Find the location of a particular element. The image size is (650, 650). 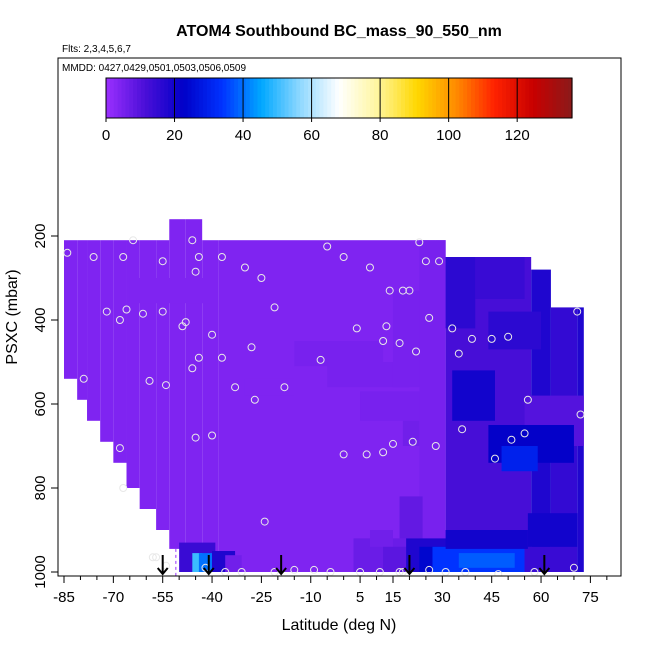

colorbar-tick-label: 80 is located at coordinates (380, 135).